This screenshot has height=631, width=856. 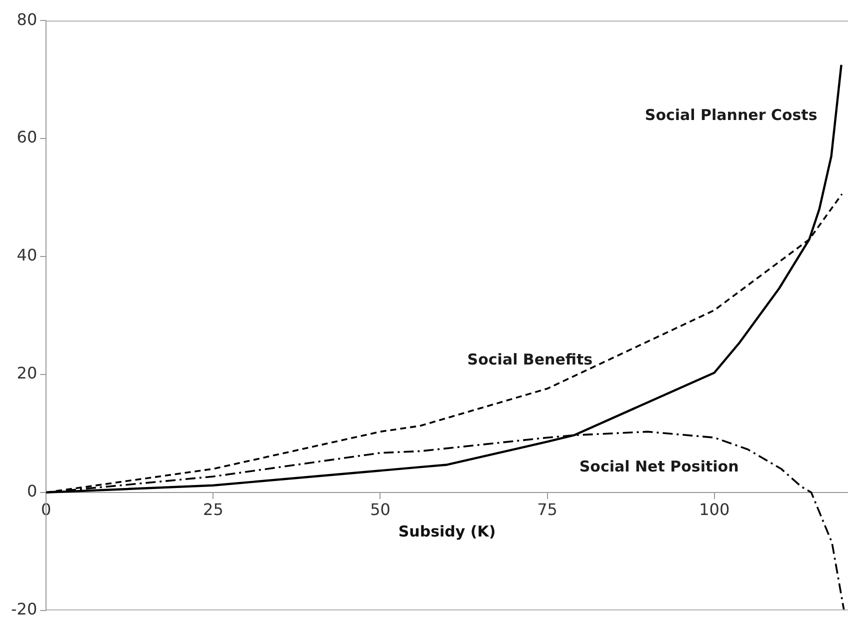 What do you see at coordinates (27, 137) in the screenshot?
I see `y-tick-label: 60` at bounding box center [27, 137].